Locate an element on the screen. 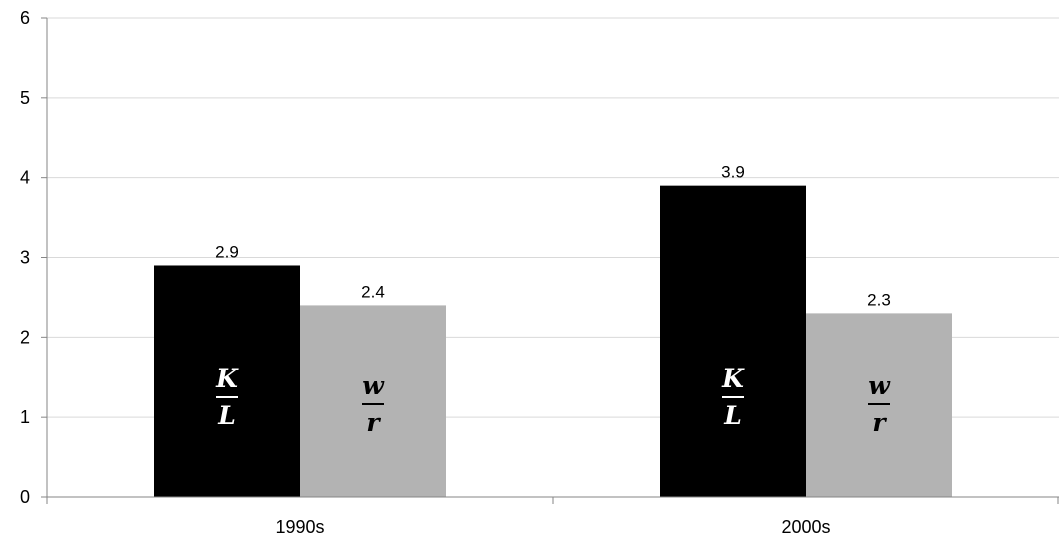 The width and height of the screenshot is (1059, 542). y-tick-label-4: 4 is located at coordinates (25, 178).